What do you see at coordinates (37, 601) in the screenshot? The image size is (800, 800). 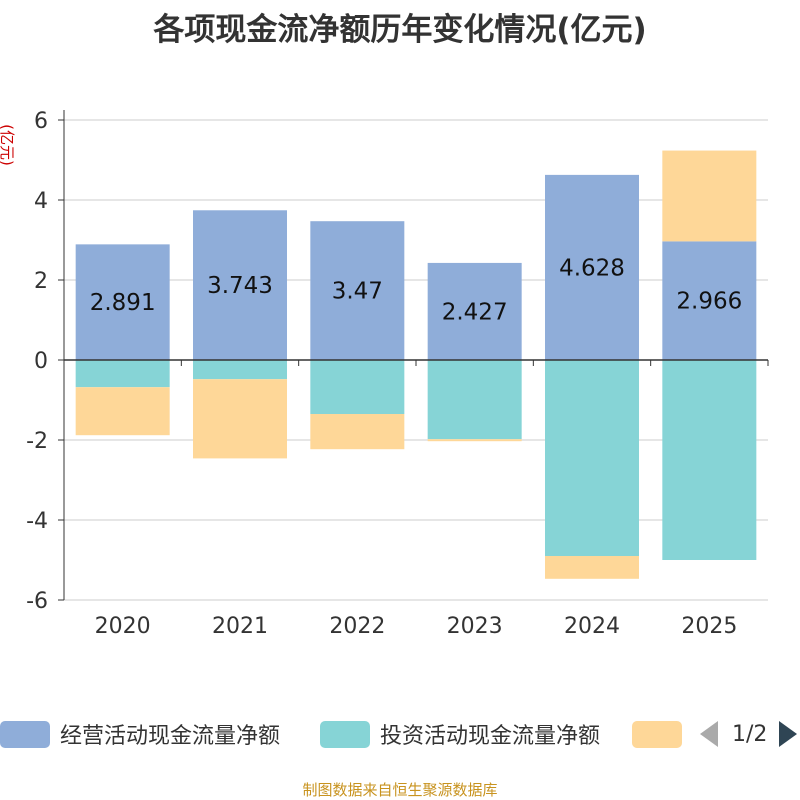 I see `y-tick-label: -6` at bounding box center [37, 601].